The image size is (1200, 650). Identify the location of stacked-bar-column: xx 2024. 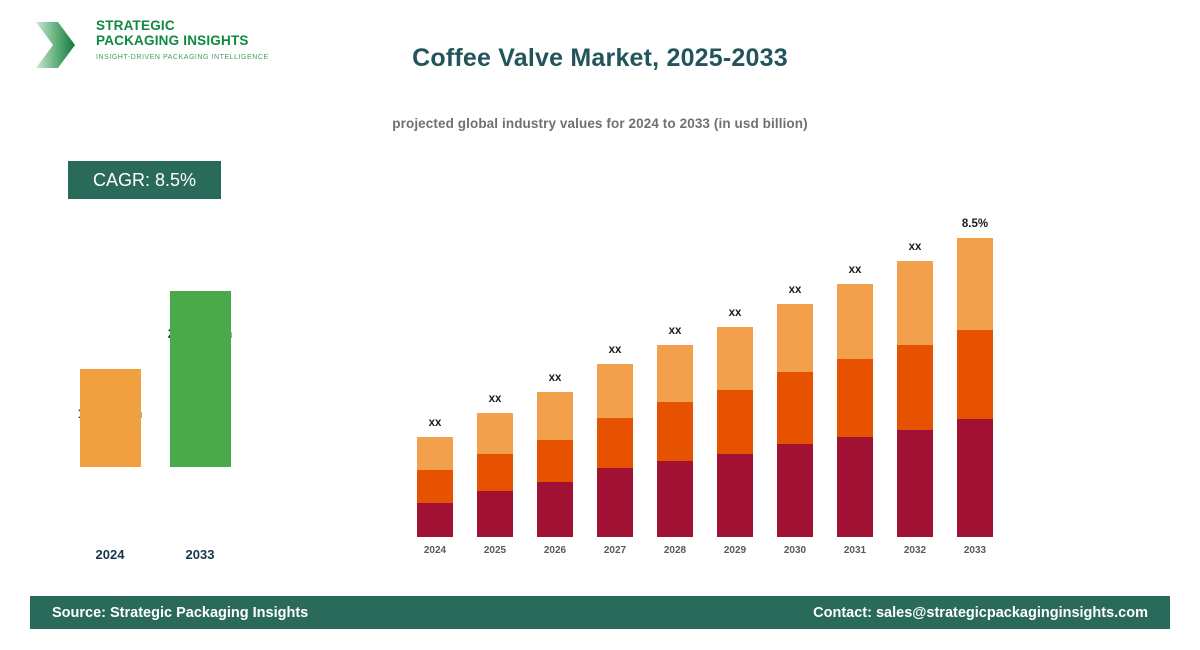
(435, 290).